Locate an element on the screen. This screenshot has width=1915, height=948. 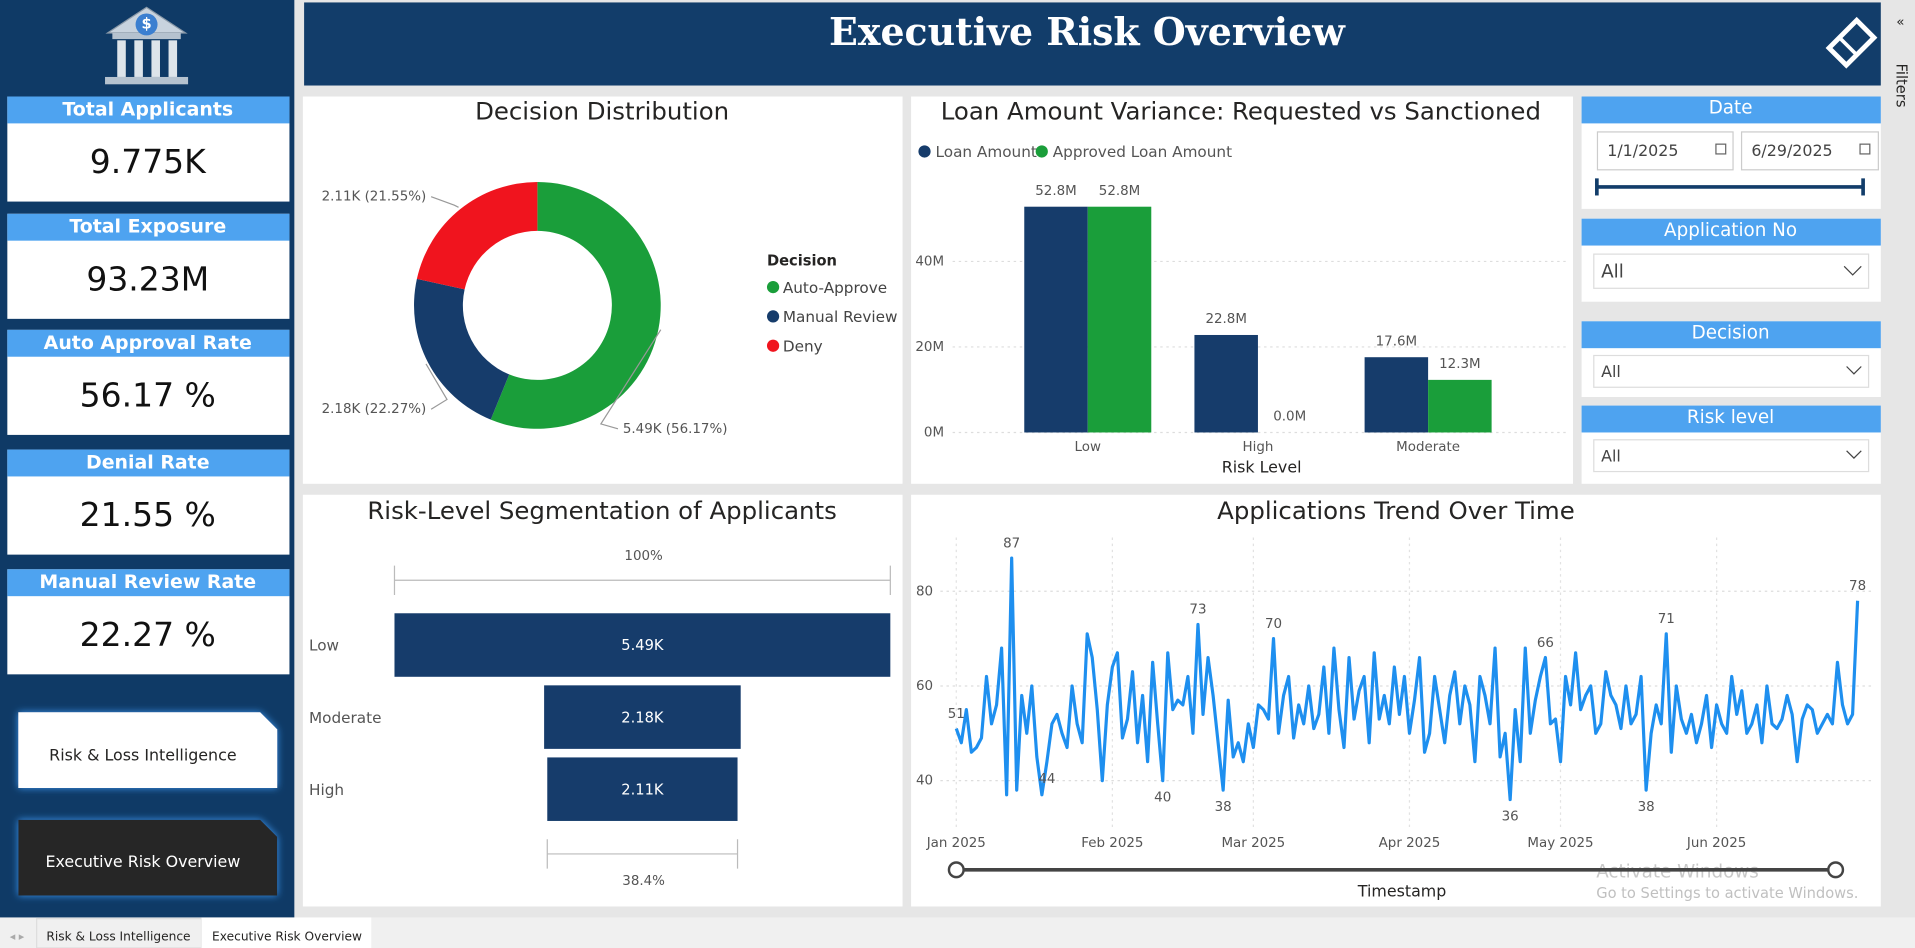
legend-label: Auto-Approve is located at coordinates (835, 288).